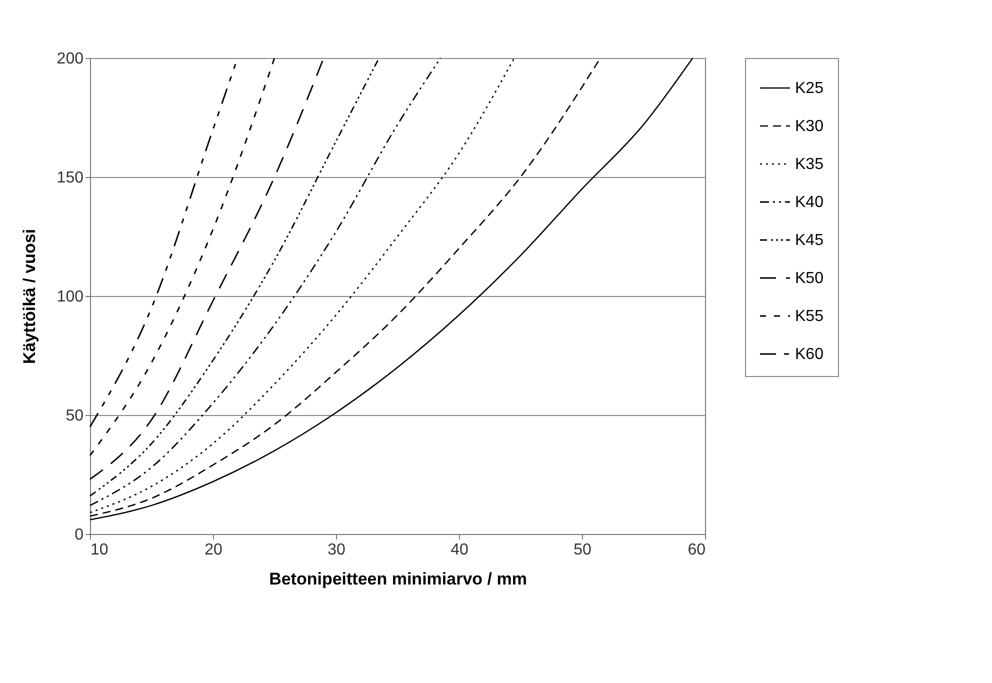 Image resolution: width=992 pixels, height=683 pixels. Describe the element at coordinates (809, 240) in the screenshot. I see `legend-label: K45` at that location.